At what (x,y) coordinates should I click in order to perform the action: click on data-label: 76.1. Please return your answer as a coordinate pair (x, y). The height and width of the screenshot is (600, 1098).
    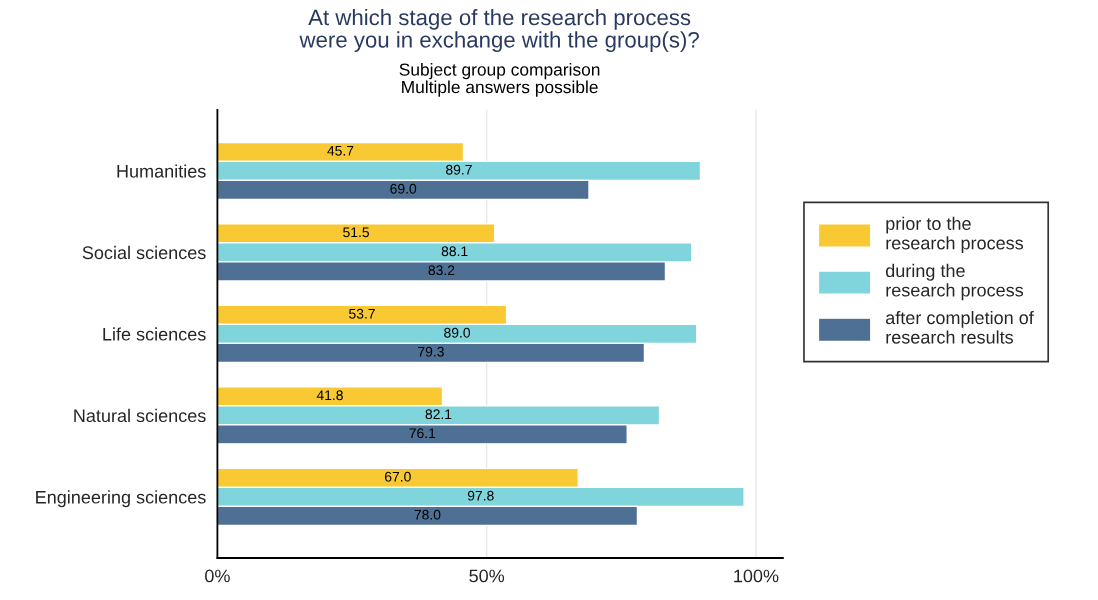
    Looking at the image, I should click on (422, 433).